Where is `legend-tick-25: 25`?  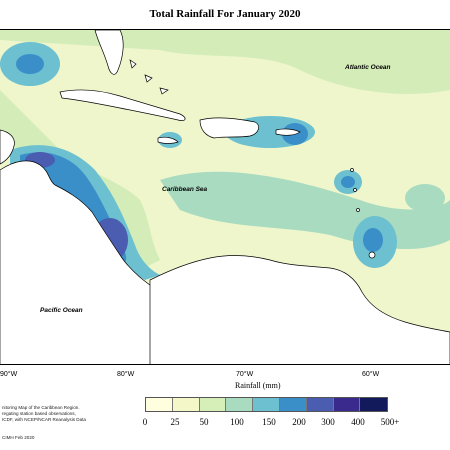 legend-tick-25: 25 is located at coordinates (175, 422).